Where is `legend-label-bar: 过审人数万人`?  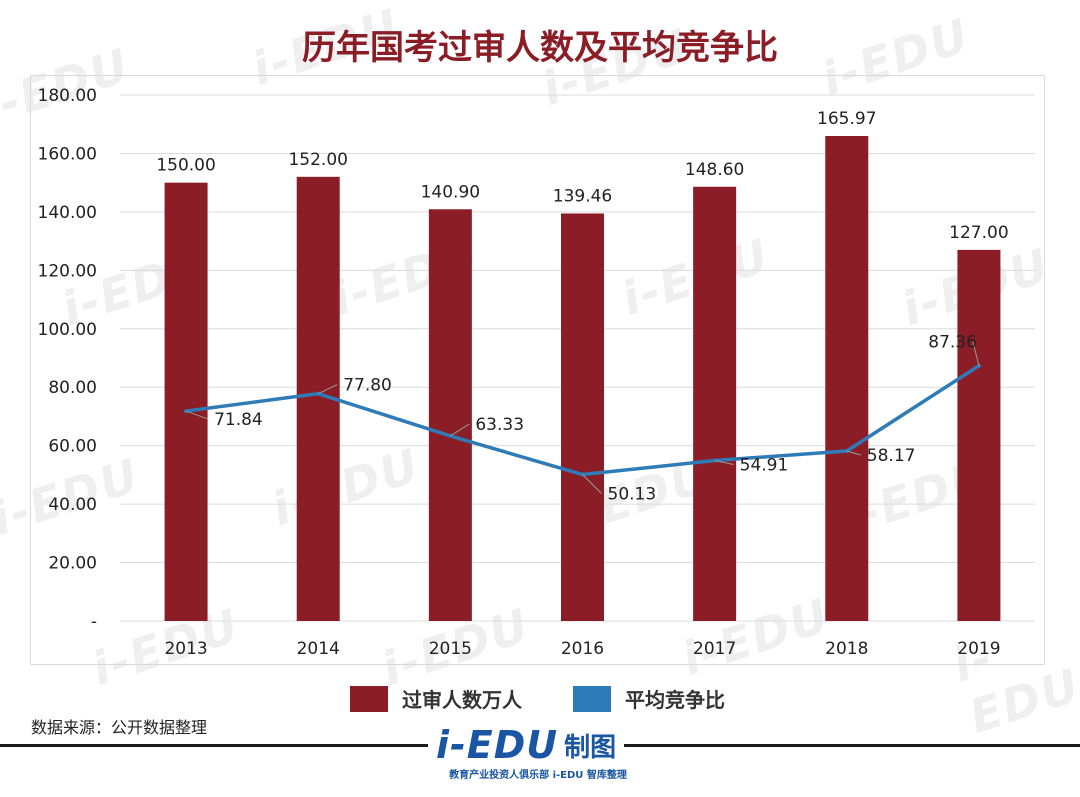
legend-label-bar: 过审人数万人 is located at coordinates (462, 700).